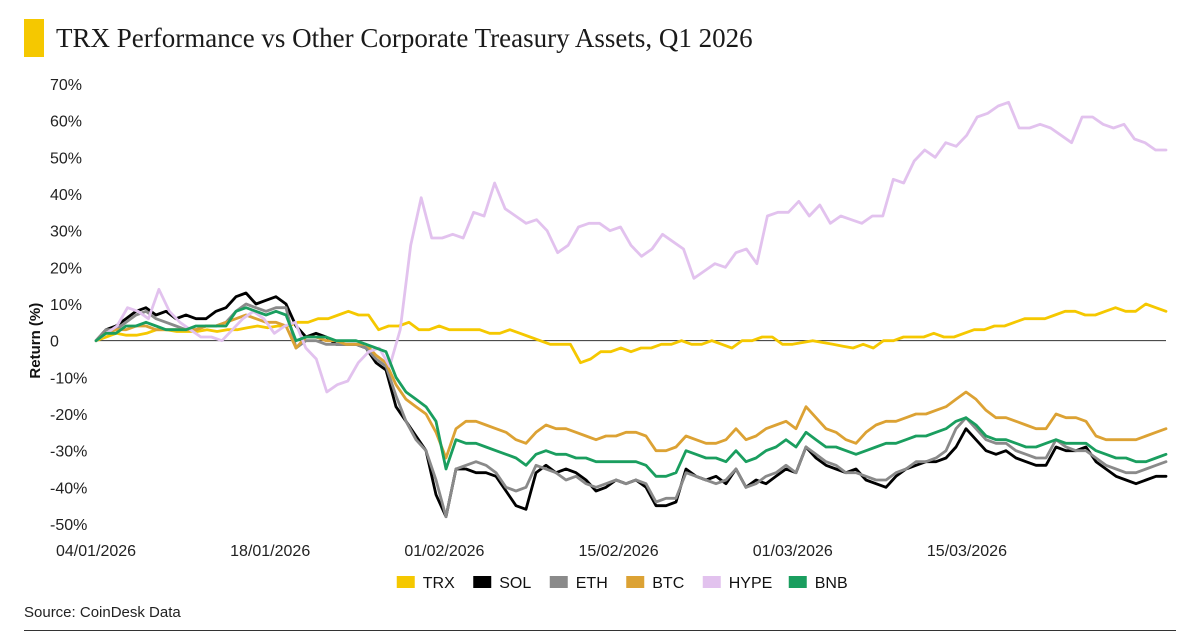 The height and width of the screenshot is (644, 1200). What do you see at coordinates (635, 582) in the screenshot?
I see `legend-swatch-btc` at bounding box center [635, 582].